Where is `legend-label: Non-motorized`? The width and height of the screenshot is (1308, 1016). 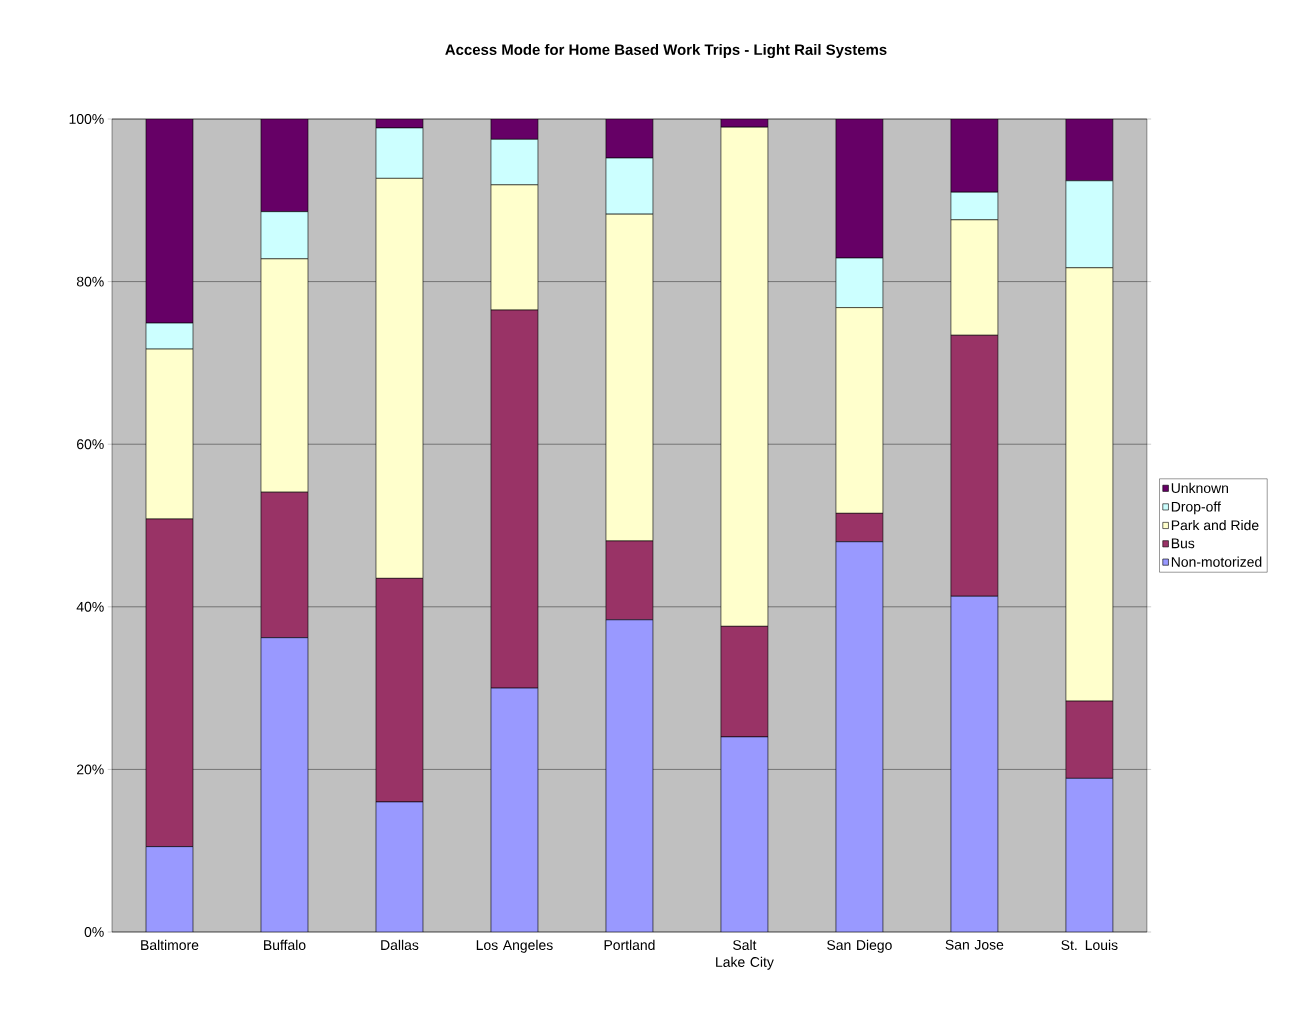 legend-label: Non-motorized is located at coordinates (1216, 561).